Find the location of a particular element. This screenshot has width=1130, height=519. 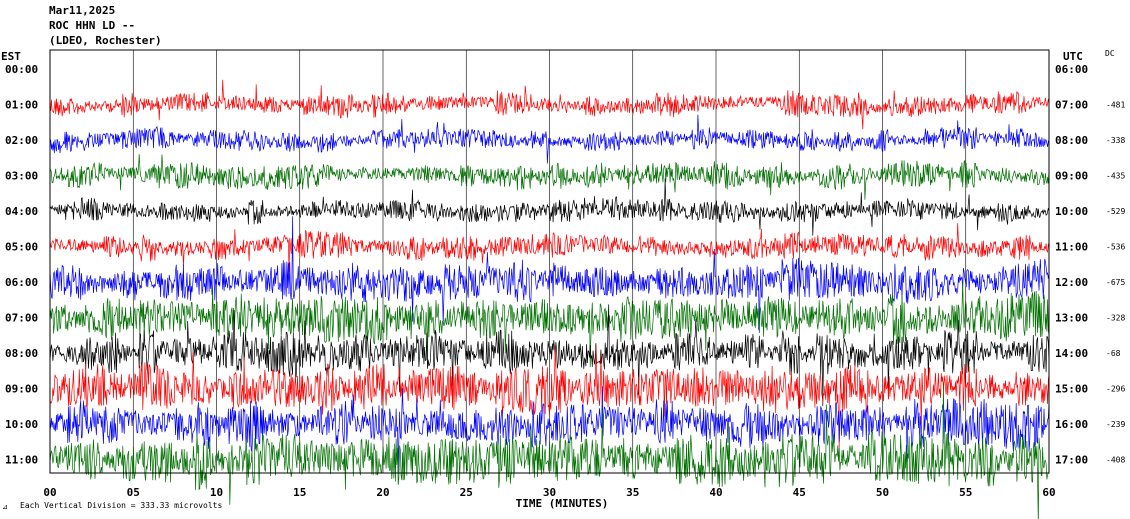

dc-offset-label: -239 is located at coordinates (1115, 424).